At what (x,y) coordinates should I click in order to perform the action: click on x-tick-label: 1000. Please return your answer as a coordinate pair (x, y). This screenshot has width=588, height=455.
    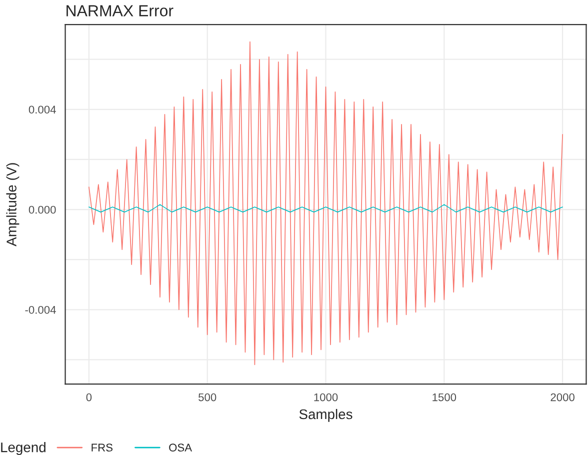
    Looking at the image, I should click on (326, 397).